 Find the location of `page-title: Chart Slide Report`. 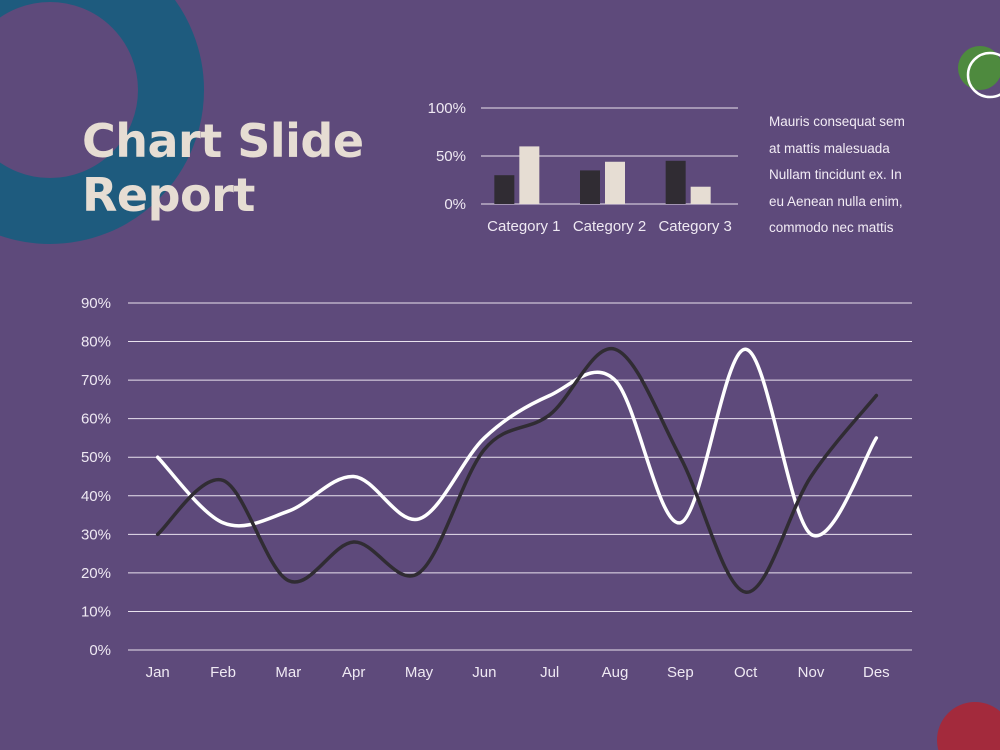

page-title: Chart Slide Report is located at coordinates (223, 168).